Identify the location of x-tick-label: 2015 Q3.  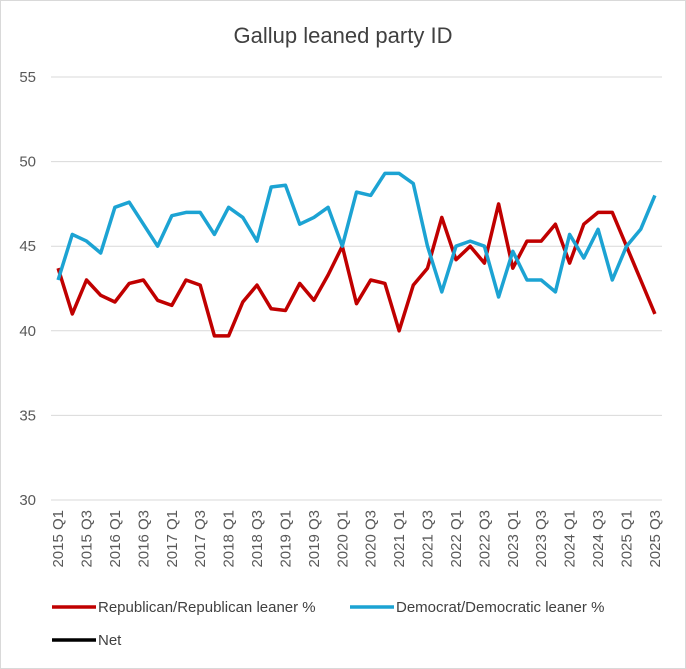
(87, 539).